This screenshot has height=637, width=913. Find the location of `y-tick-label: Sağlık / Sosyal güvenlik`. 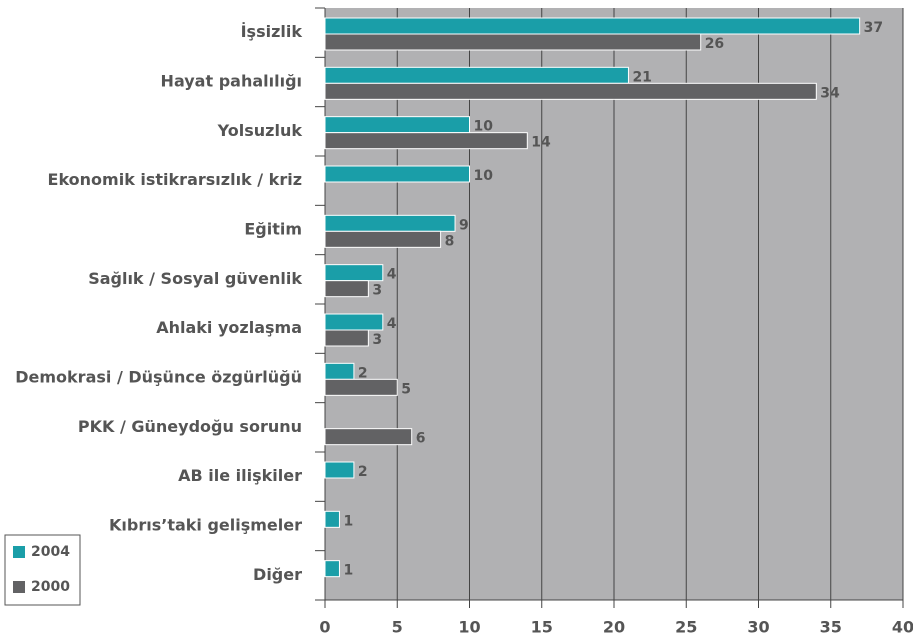

y-tick-label: Sağlık / Sosyal güvenlik is located at coordinates (195, 278).